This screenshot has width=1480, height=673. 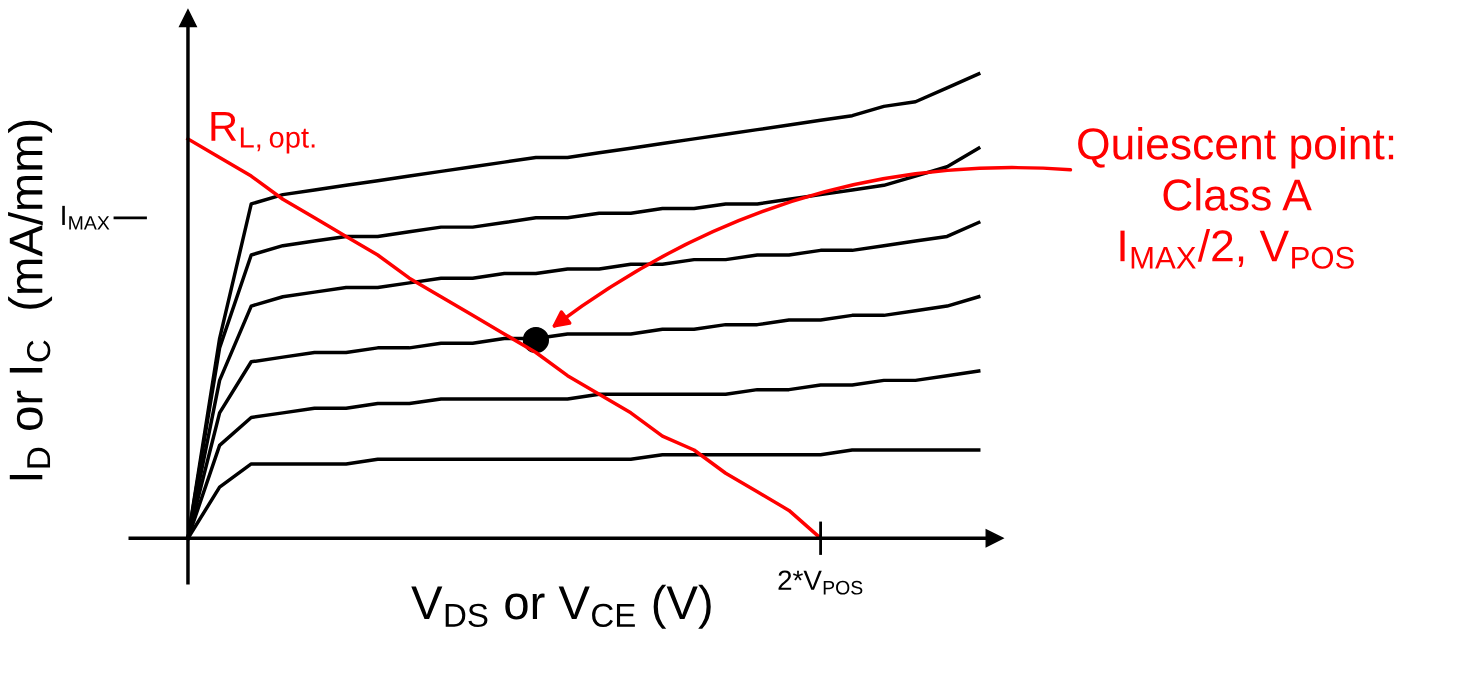 I want to click on x-axis-title: V$_{DS}$ or V$_{CE}$ (V), so click(x=561, y=606).